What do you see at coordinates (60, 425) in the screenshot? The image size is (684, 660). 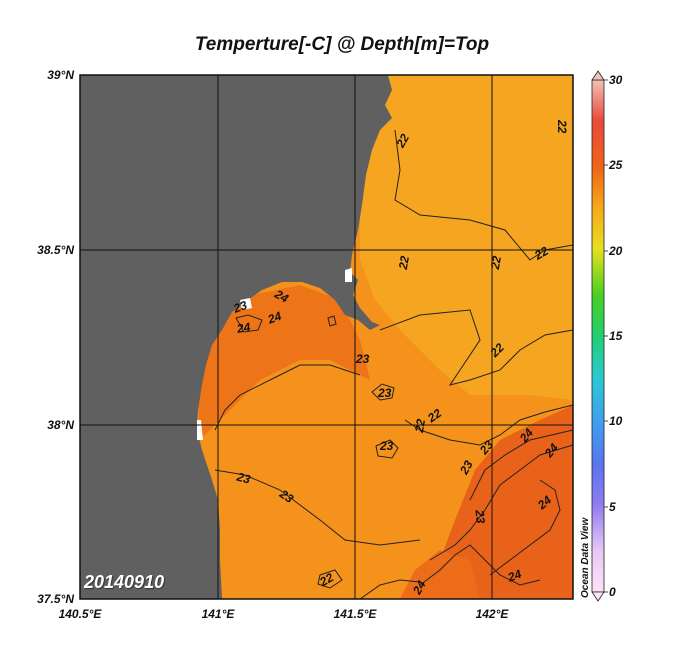 I see `lat-label-38: 38°N` at bounding box center [60, 425].